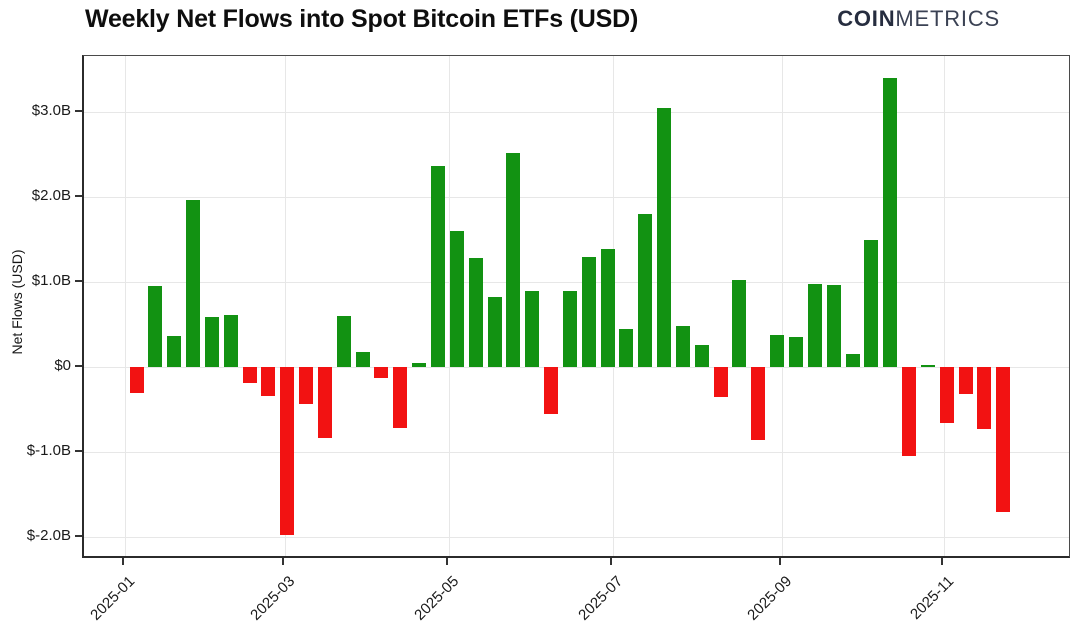  Describe the element at coordinates (866, 18) in the screenshot. I see `brand-logo-coin: COIN` at that location.